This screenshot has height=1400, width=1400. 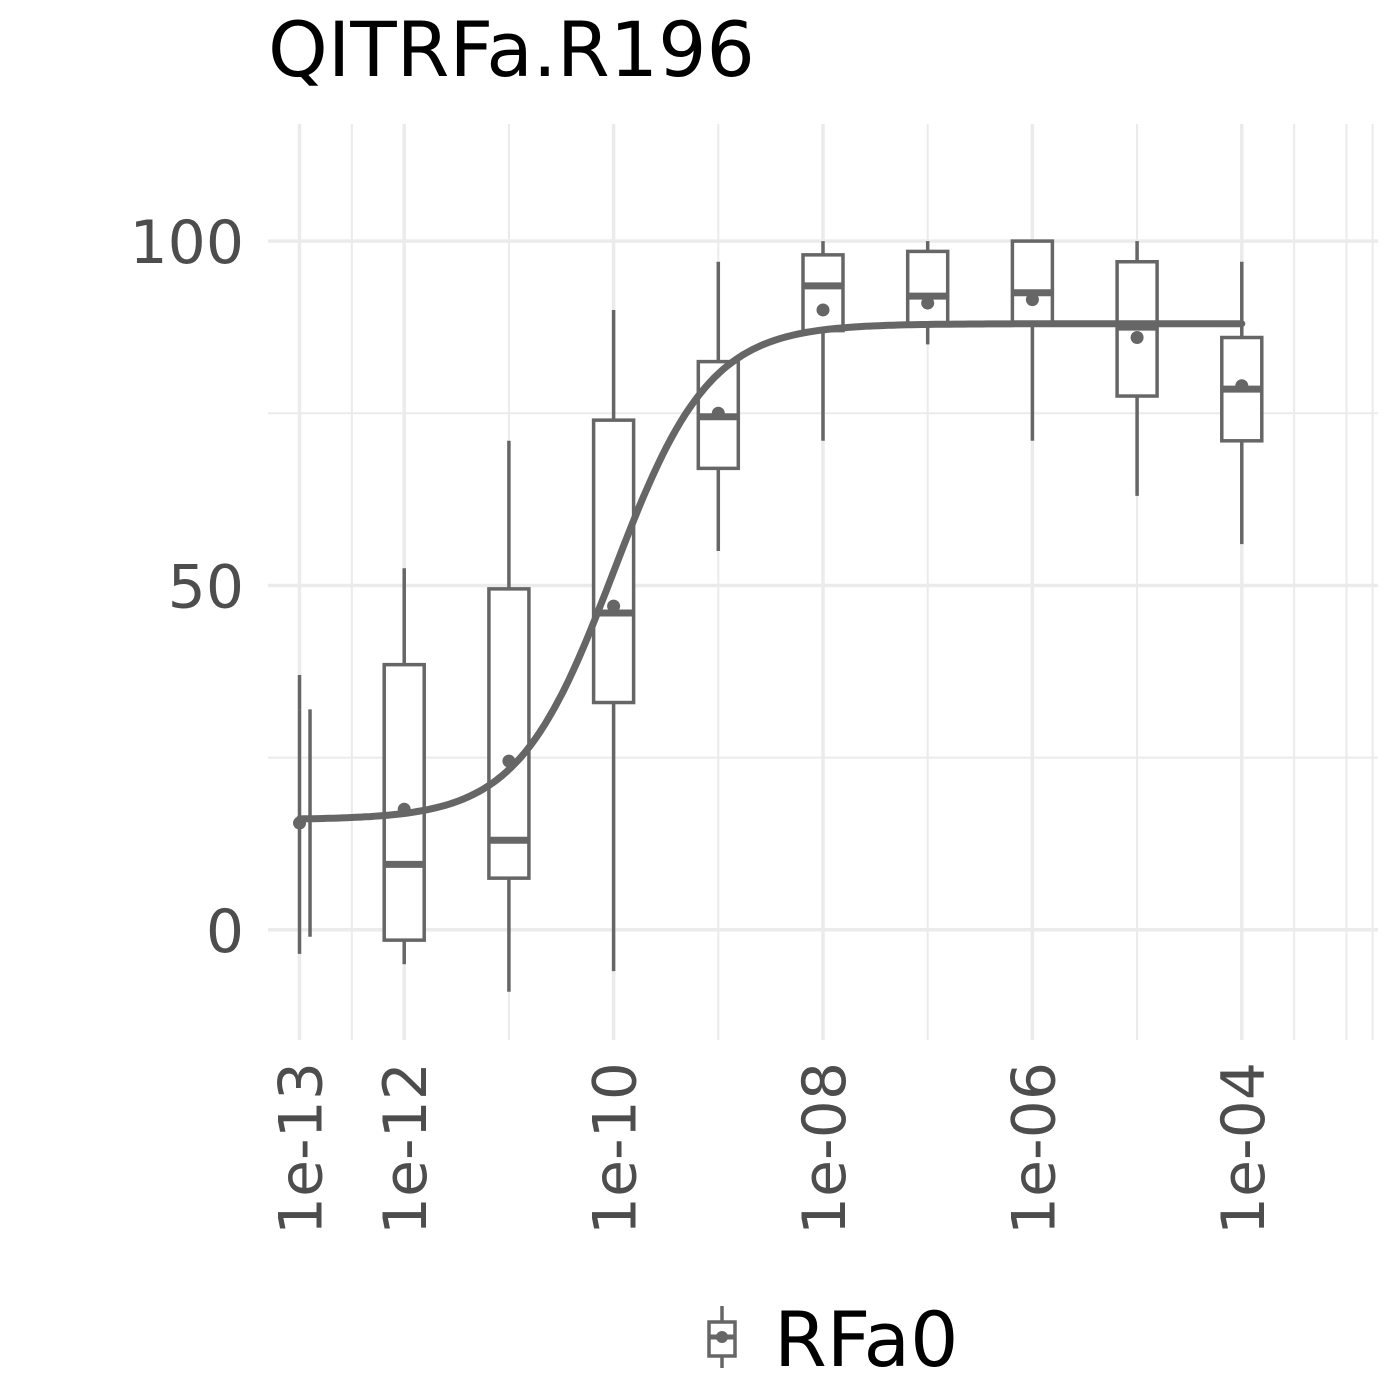 I want to click on legend: RFa0, so click(x=832, y=1339).